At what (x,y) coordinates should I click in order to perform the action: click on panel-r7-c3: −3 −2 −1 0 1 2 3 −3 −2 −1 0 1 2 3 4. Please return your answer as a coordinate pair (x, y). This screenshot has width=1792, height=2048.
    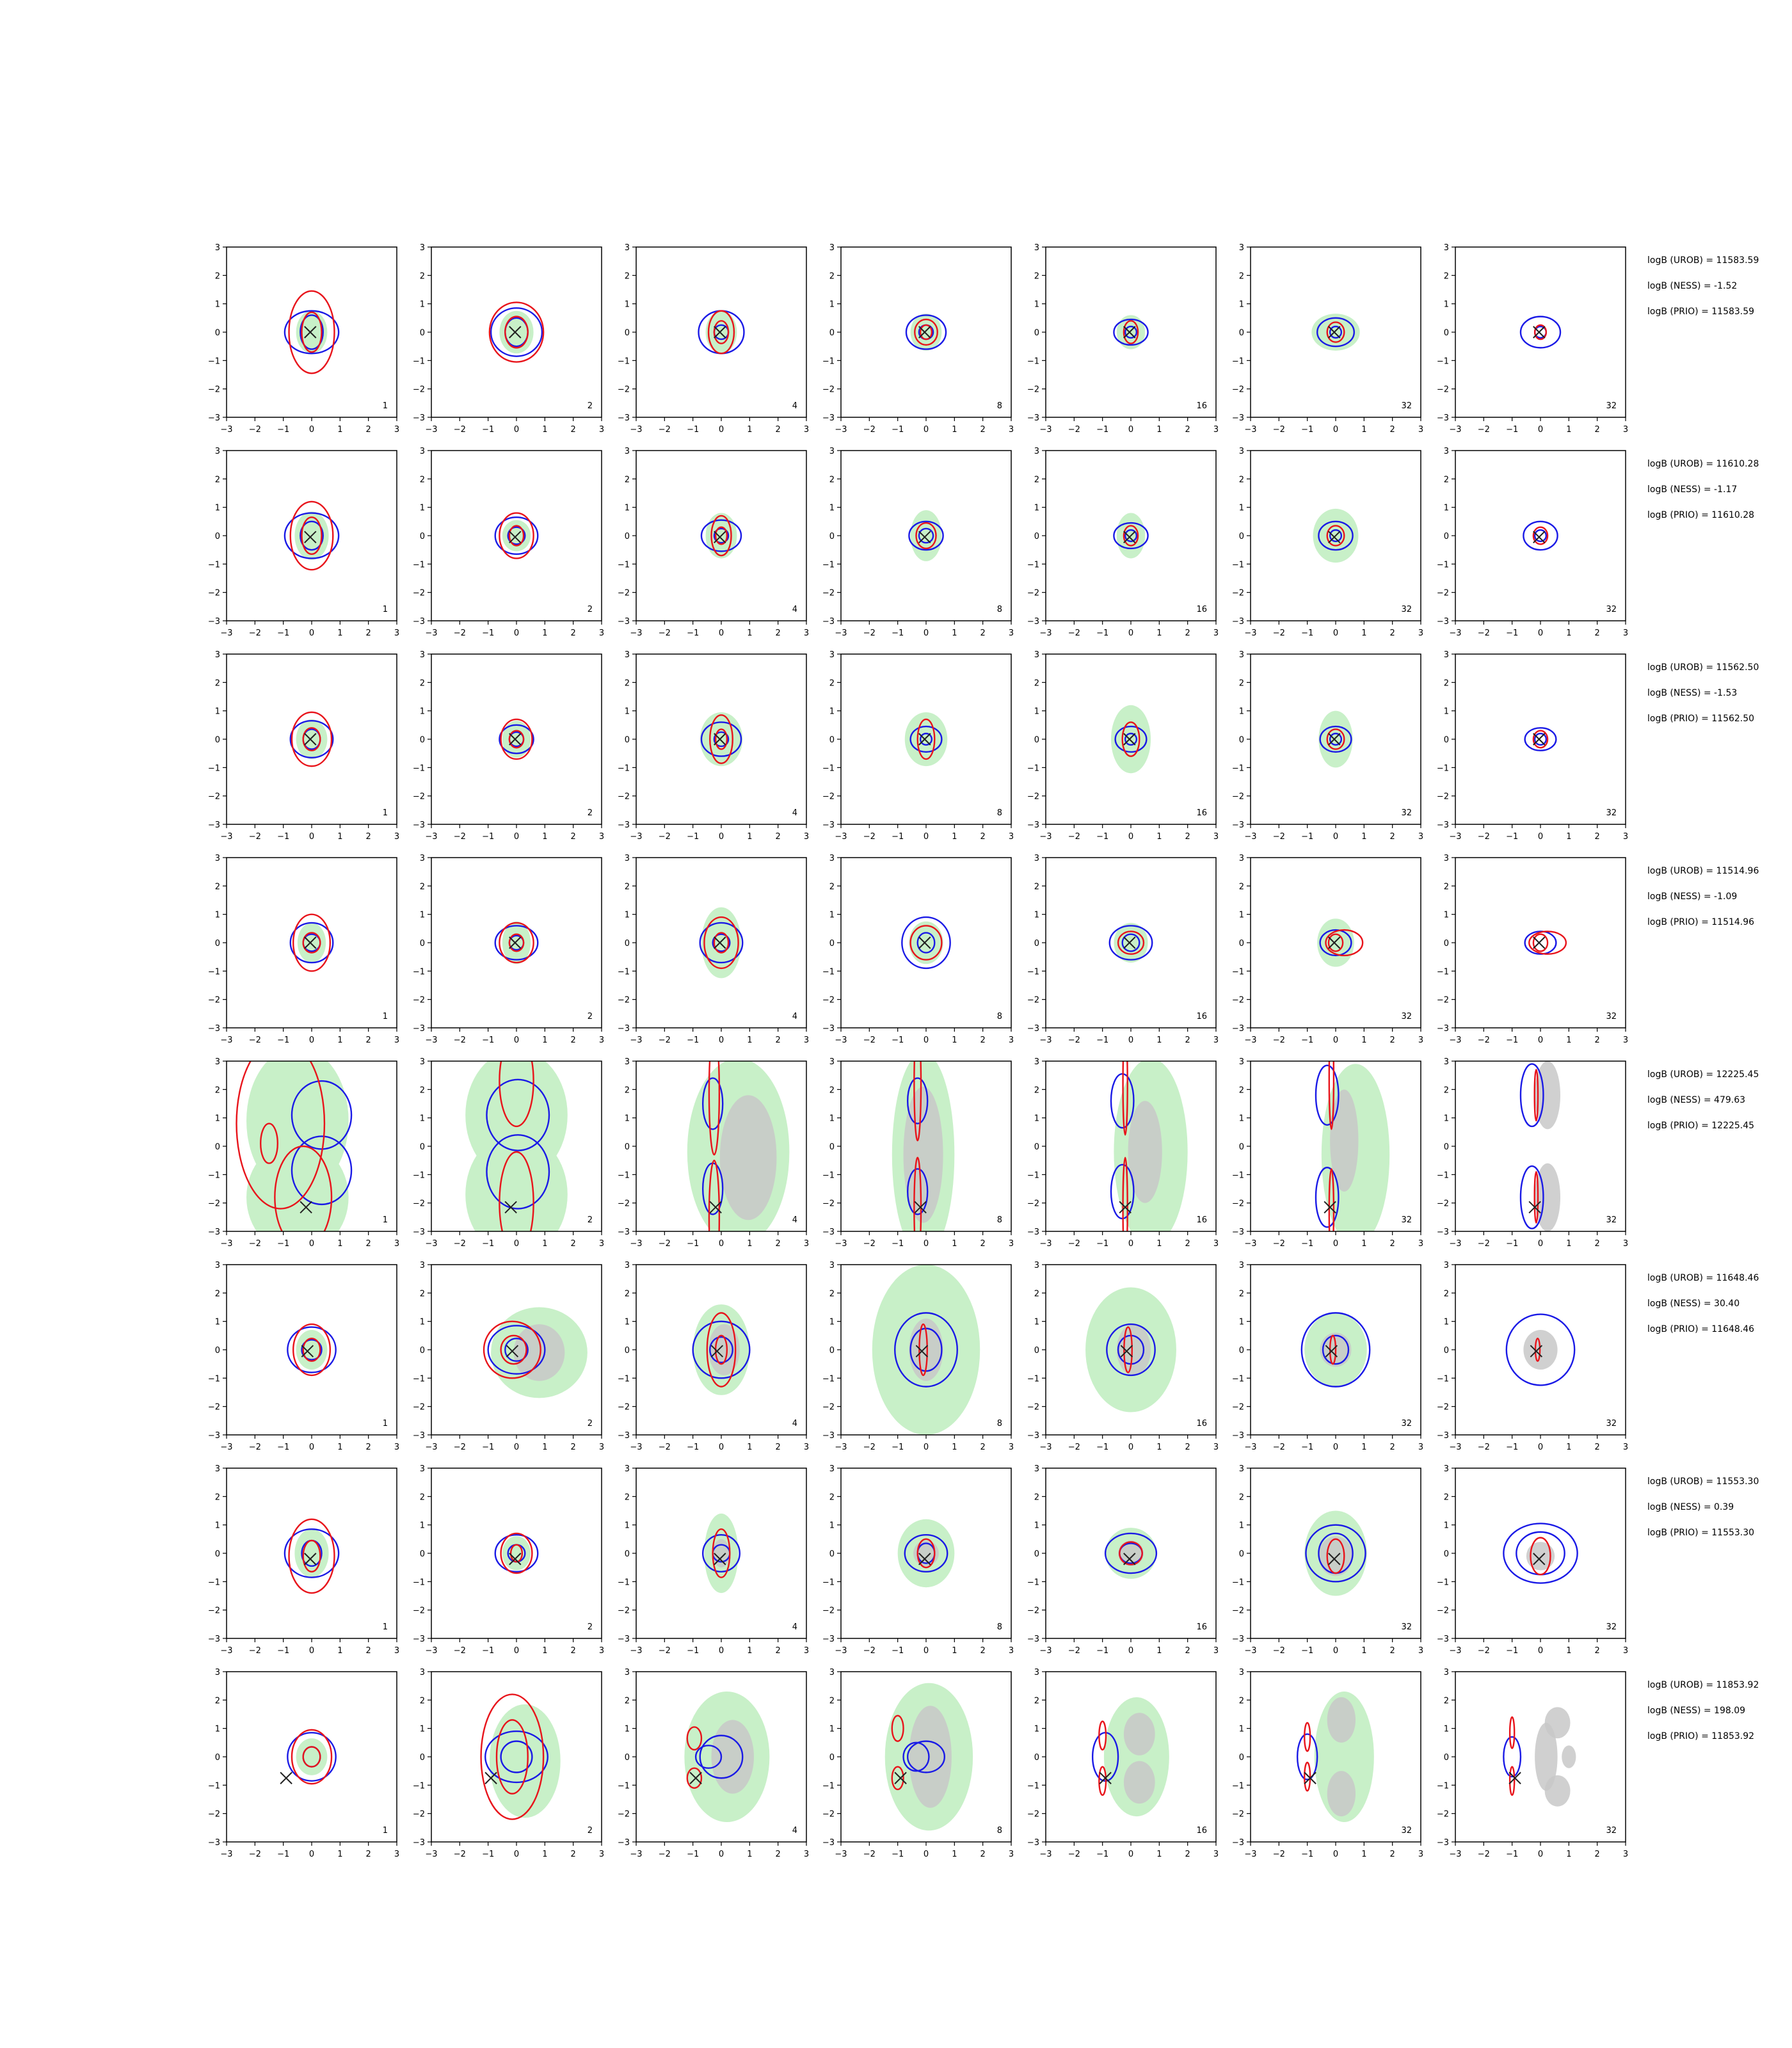
    Looking at the image, I should click on (713, 1560).